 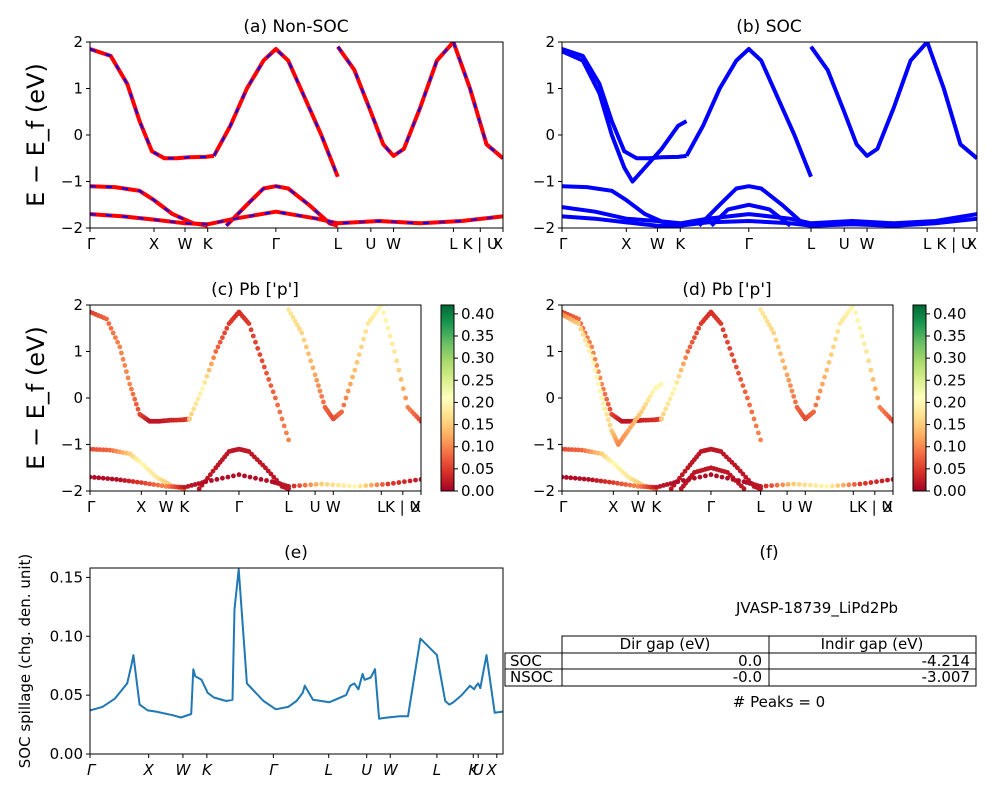 I want to click on panel-a-marks, so click(x=296, y=135).